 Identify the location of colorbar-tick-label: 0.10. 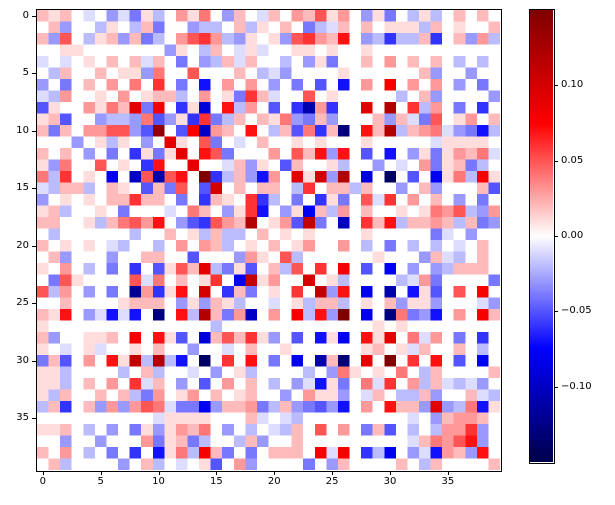
(572, 85).